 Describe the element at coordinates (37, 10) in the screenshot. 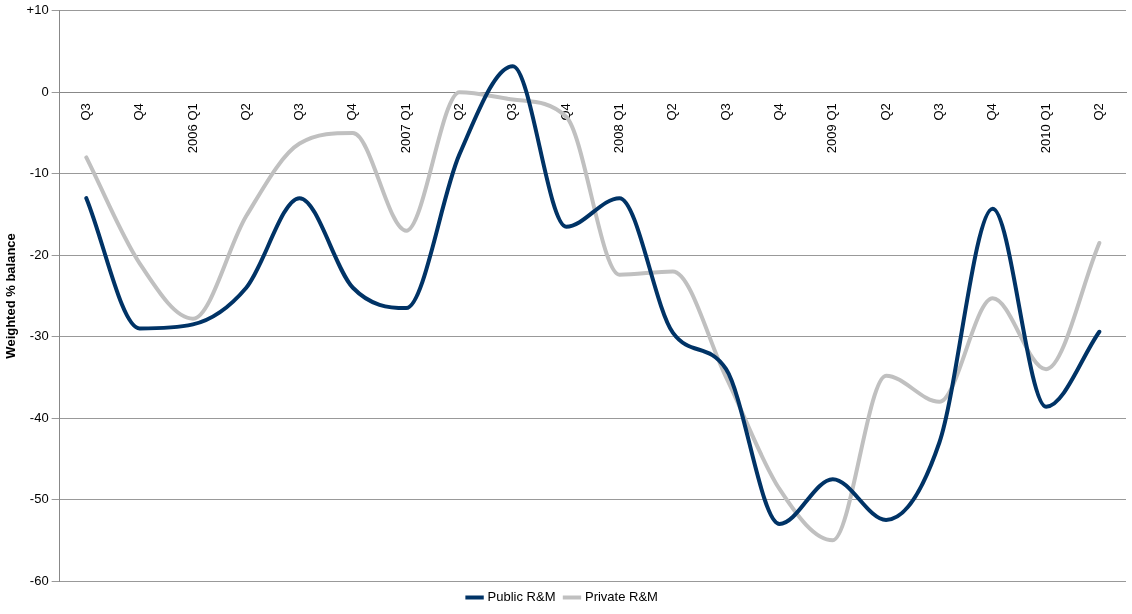

I see `y-tick-label: +10` at that location.